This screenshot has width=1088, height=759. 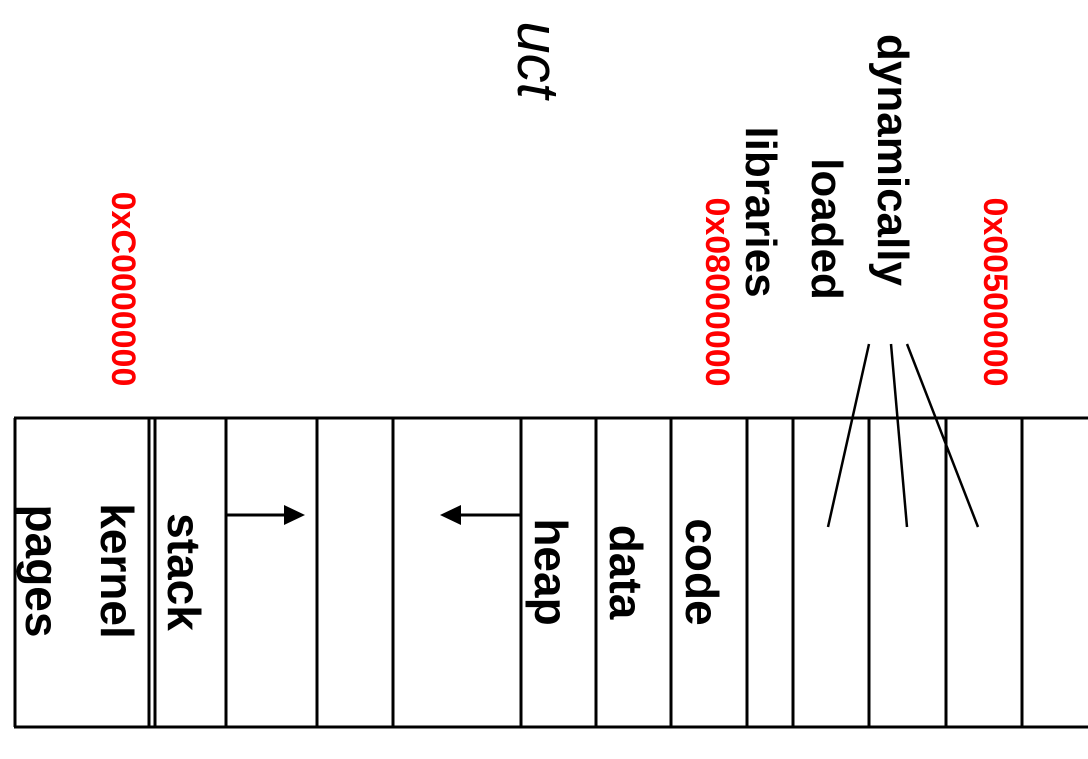 I want to click on heap-growth-arrow, so click(x=480, y=515).